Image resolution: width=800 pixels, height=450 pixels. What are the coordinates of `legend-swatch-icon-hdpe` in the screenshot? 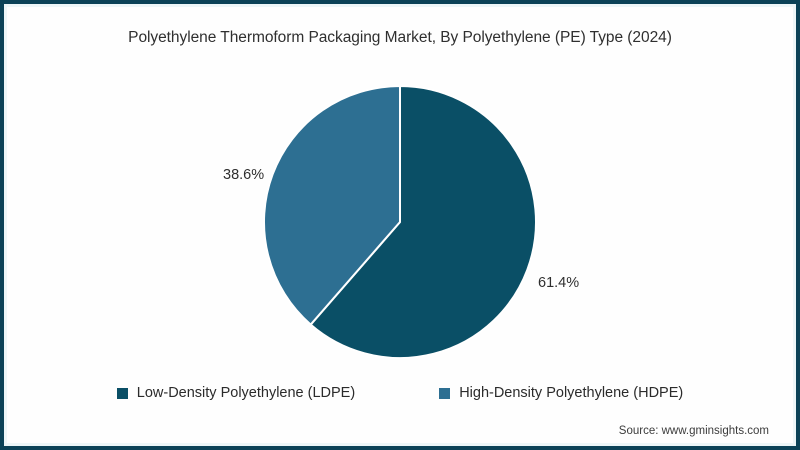 It's located at (445, 393).